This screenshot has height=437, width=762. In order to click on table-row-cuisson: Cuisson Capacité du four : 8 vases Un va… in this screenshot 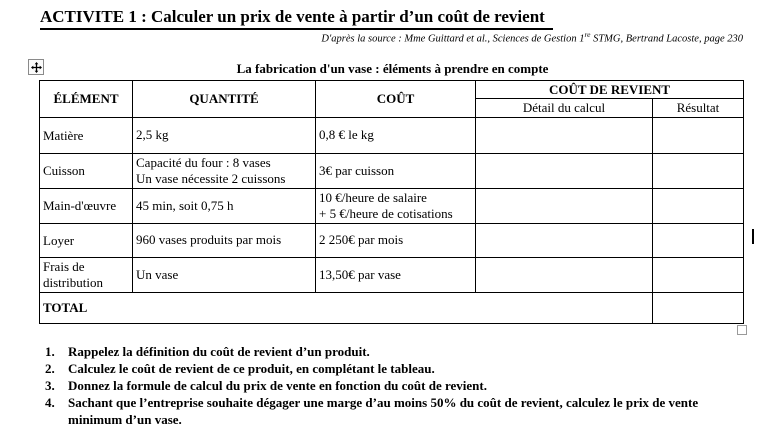, I will do `click(391, 171)`.